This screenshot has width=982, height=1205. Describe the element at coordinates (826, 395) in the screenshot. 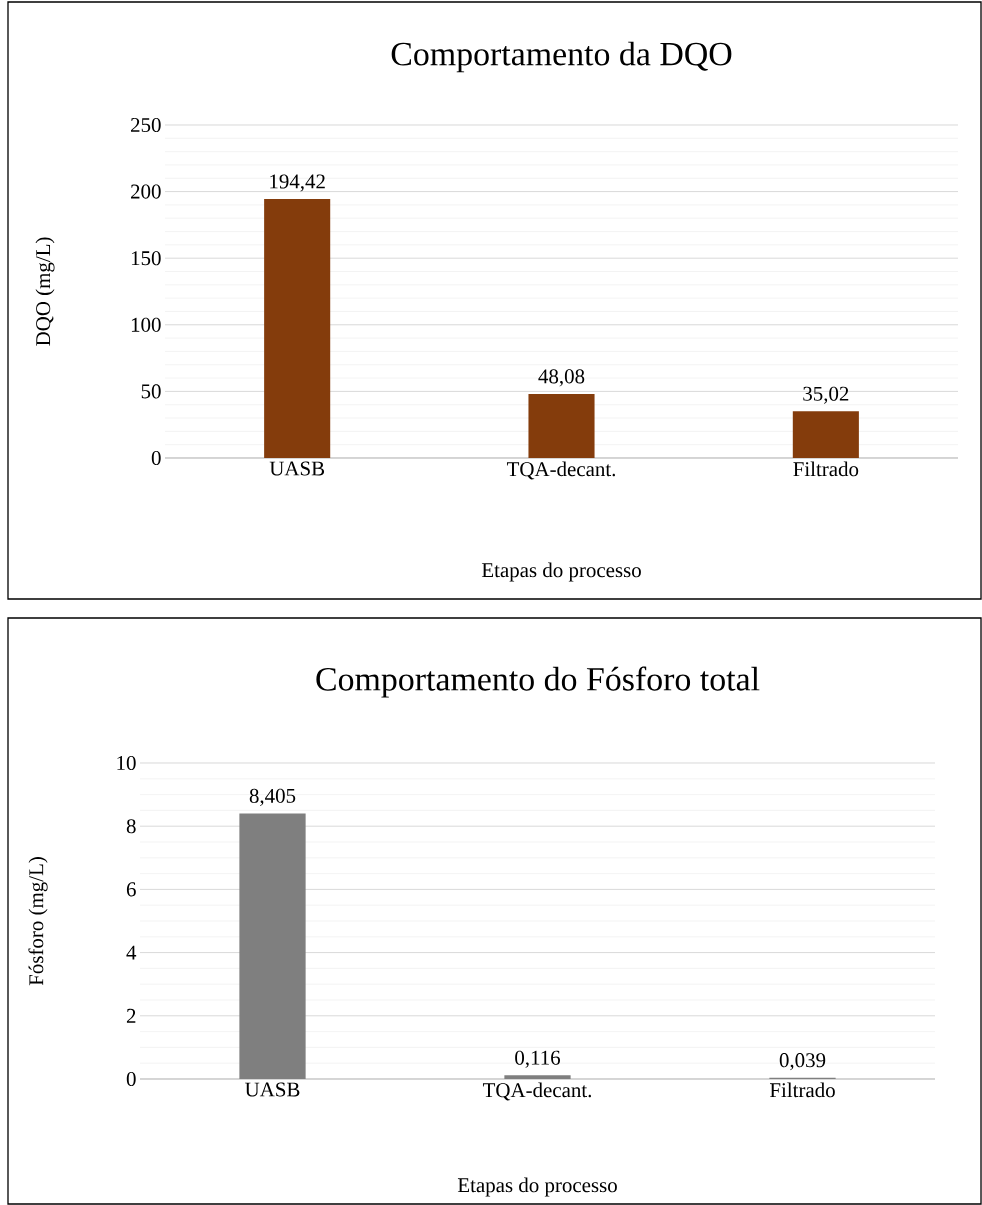

I see `data-label: 35,02` at that location.